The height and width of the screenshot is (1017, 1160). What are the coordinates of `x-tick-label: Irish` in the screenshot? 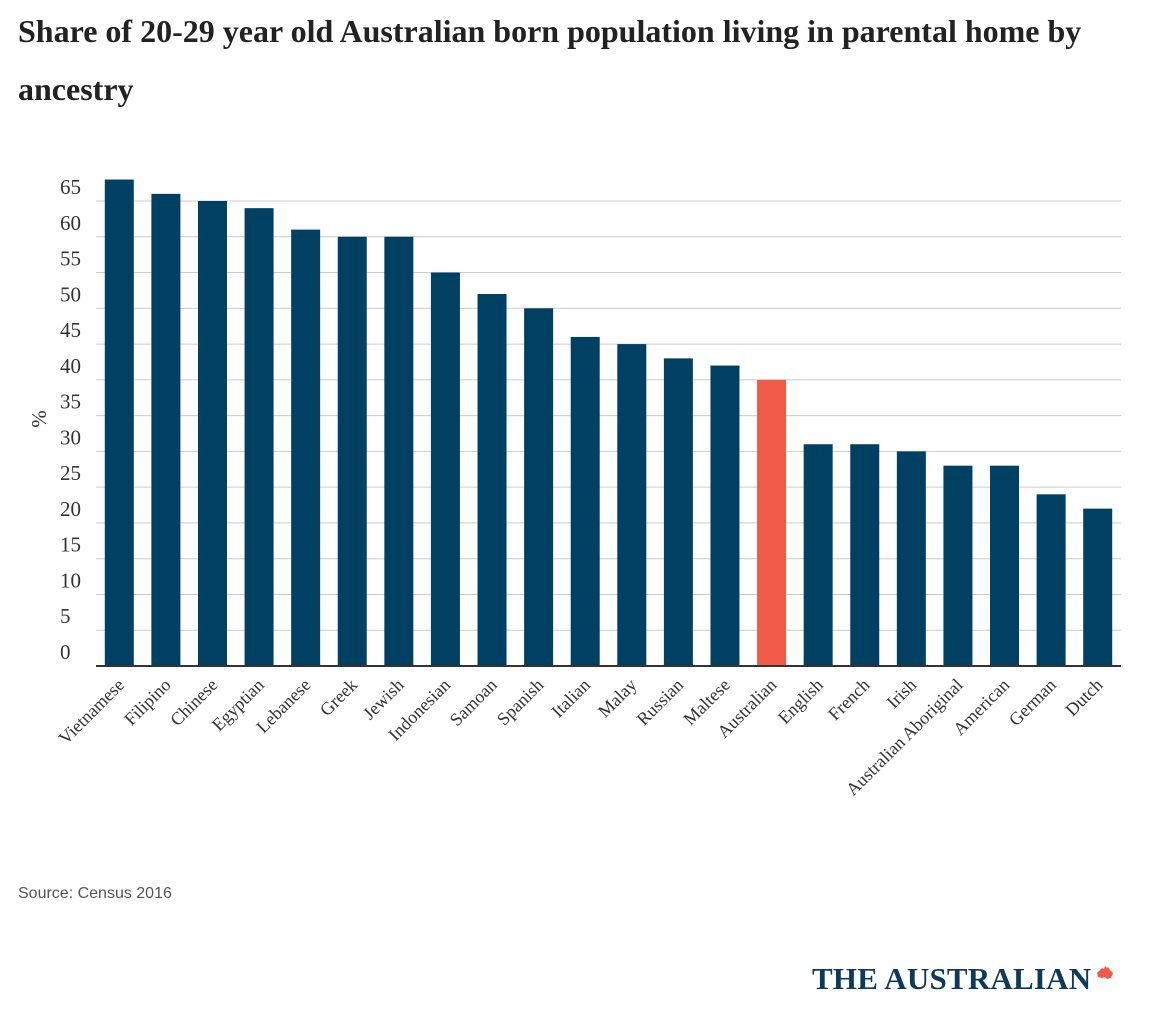 It's located at (901, 693).